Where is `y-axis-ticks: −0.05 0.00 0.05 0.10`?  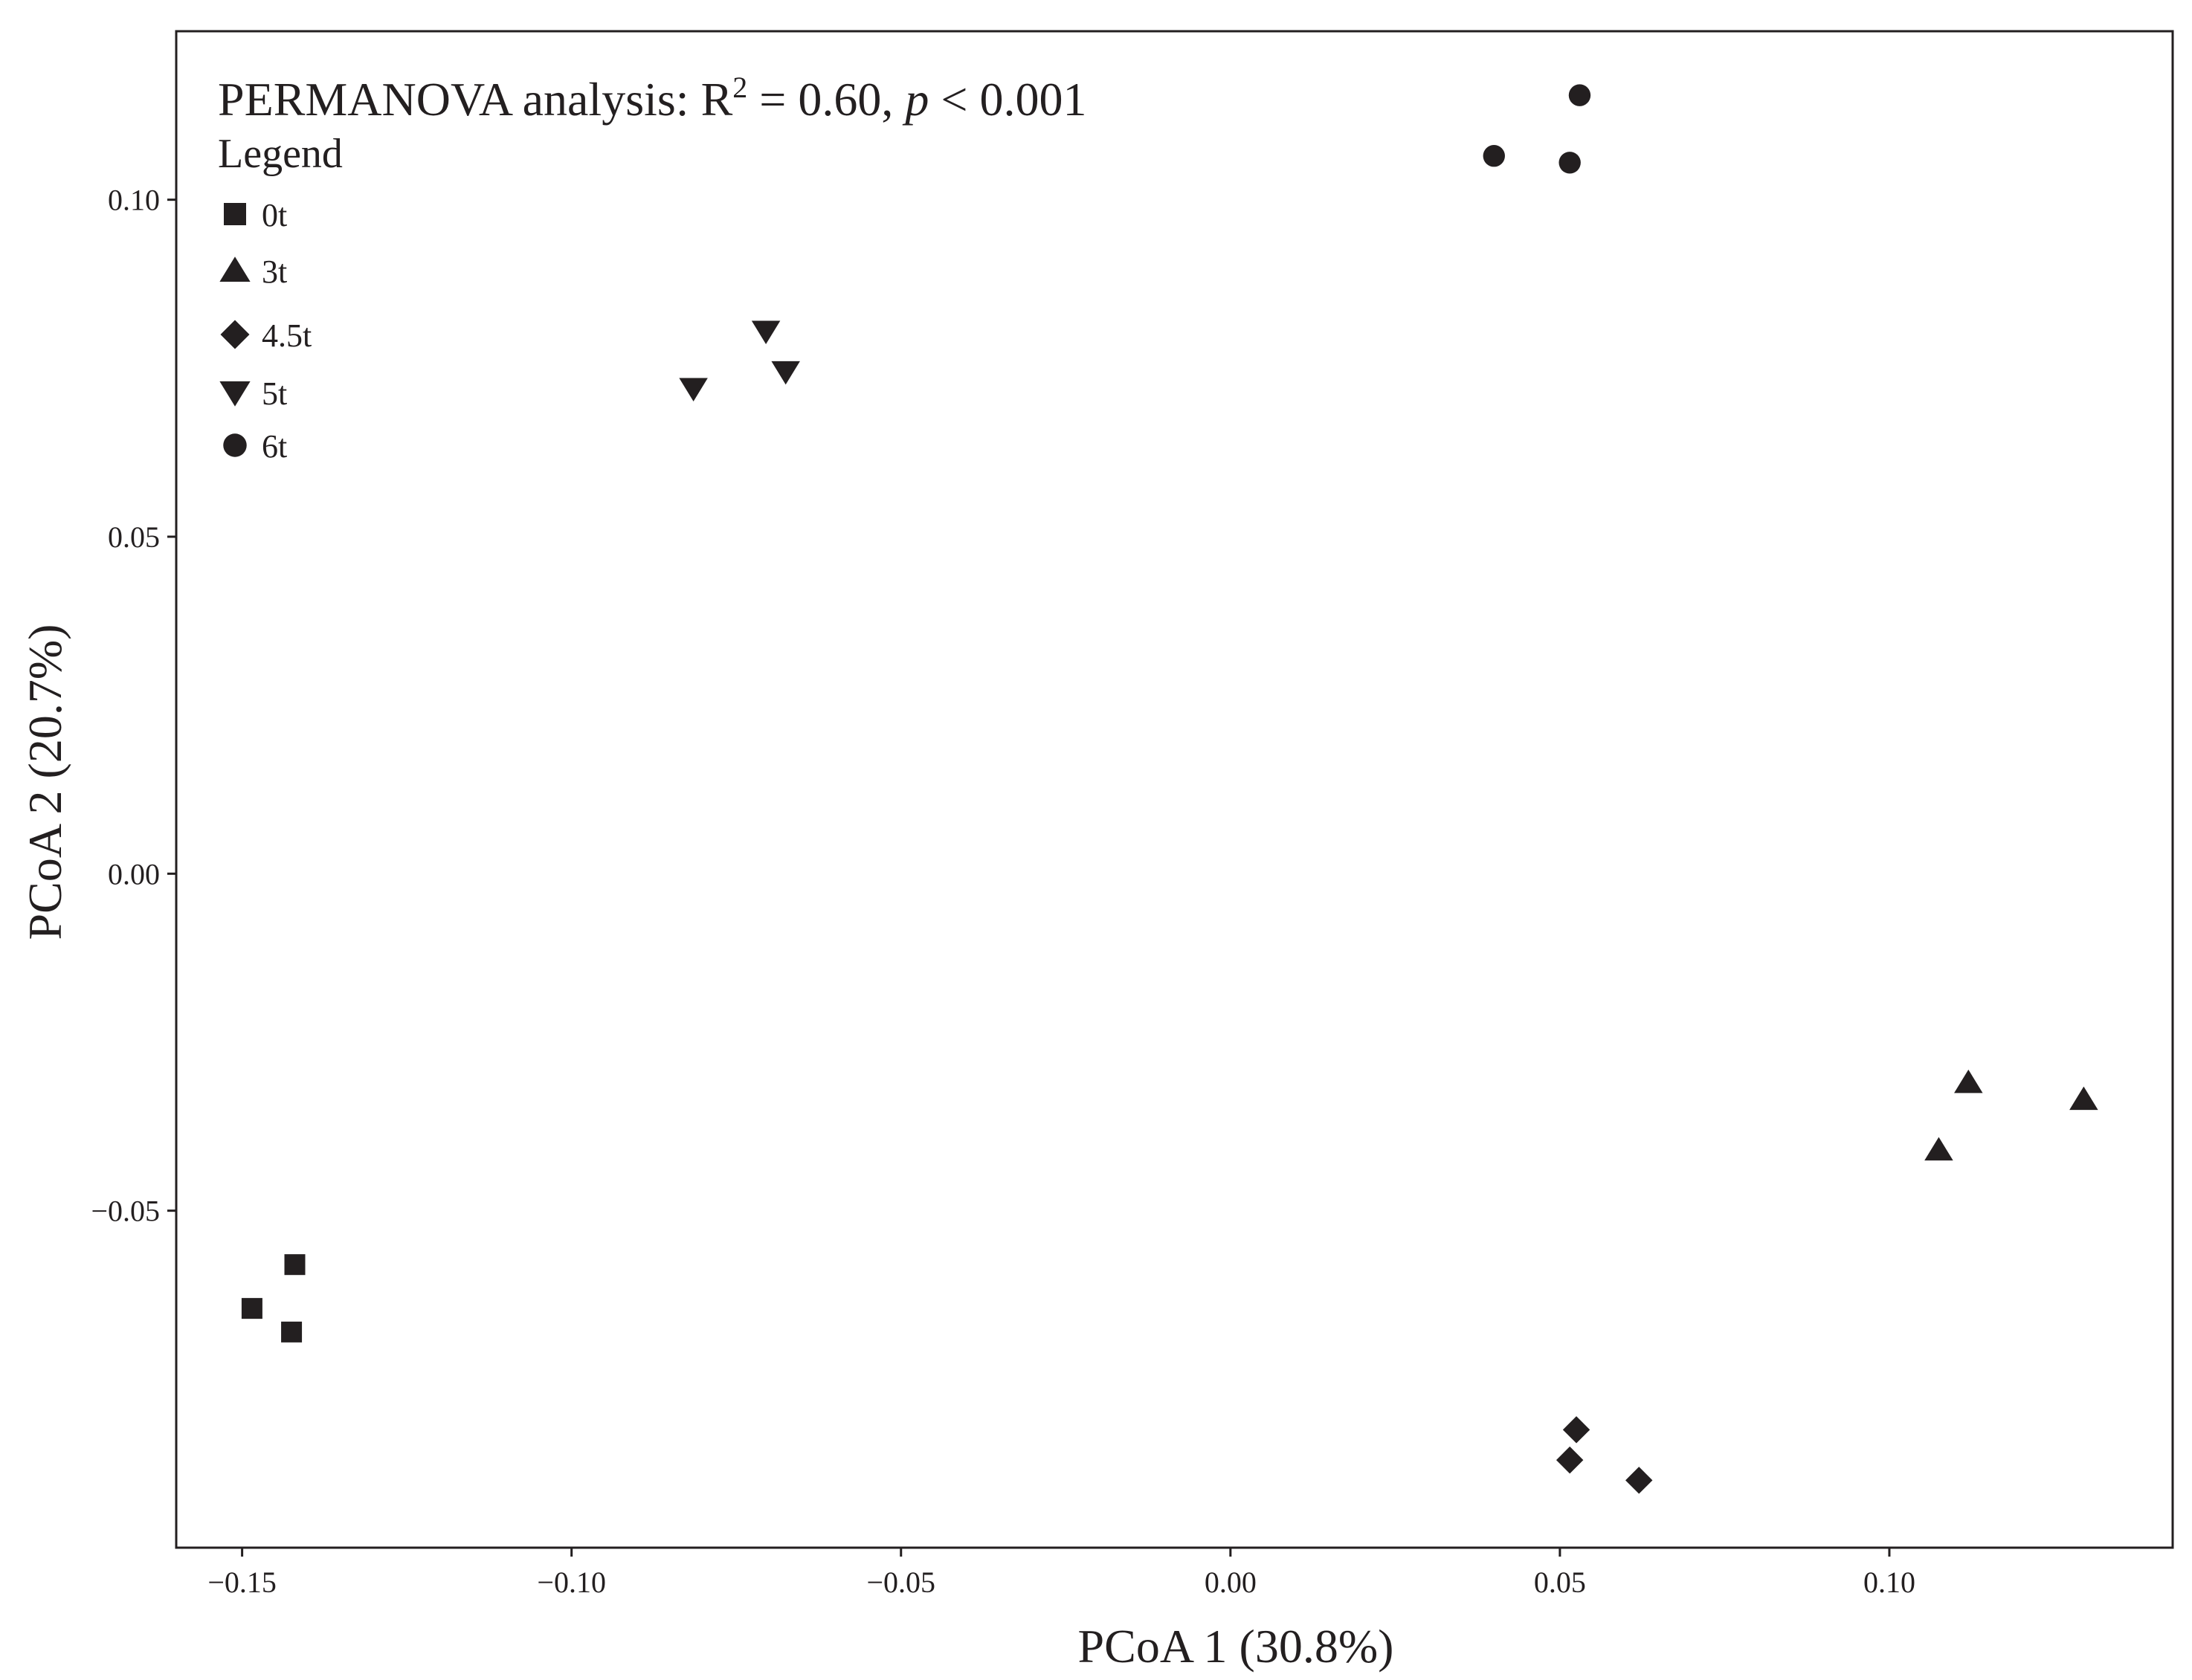 y-axis-ticks: −0.05 0.00 0.05 0.10 is located at coordinates (133, 706).